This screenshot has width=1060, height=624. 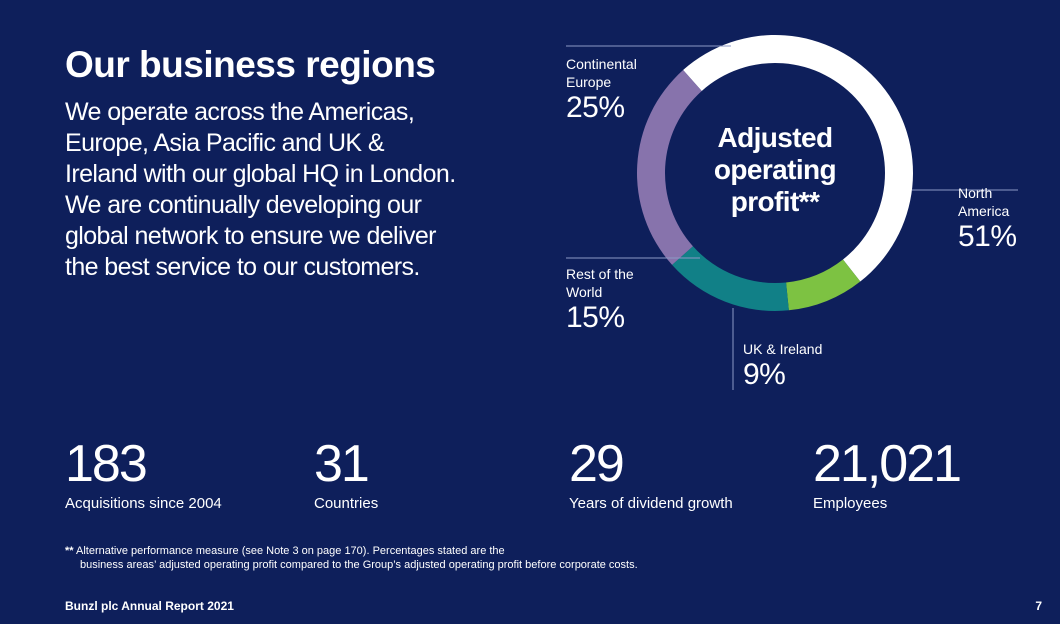 What do you see at coordinates (764, 374) in the screenshot?
I see `slice-pct-uk-ireland: 9%` at bounding box center [764, 374].